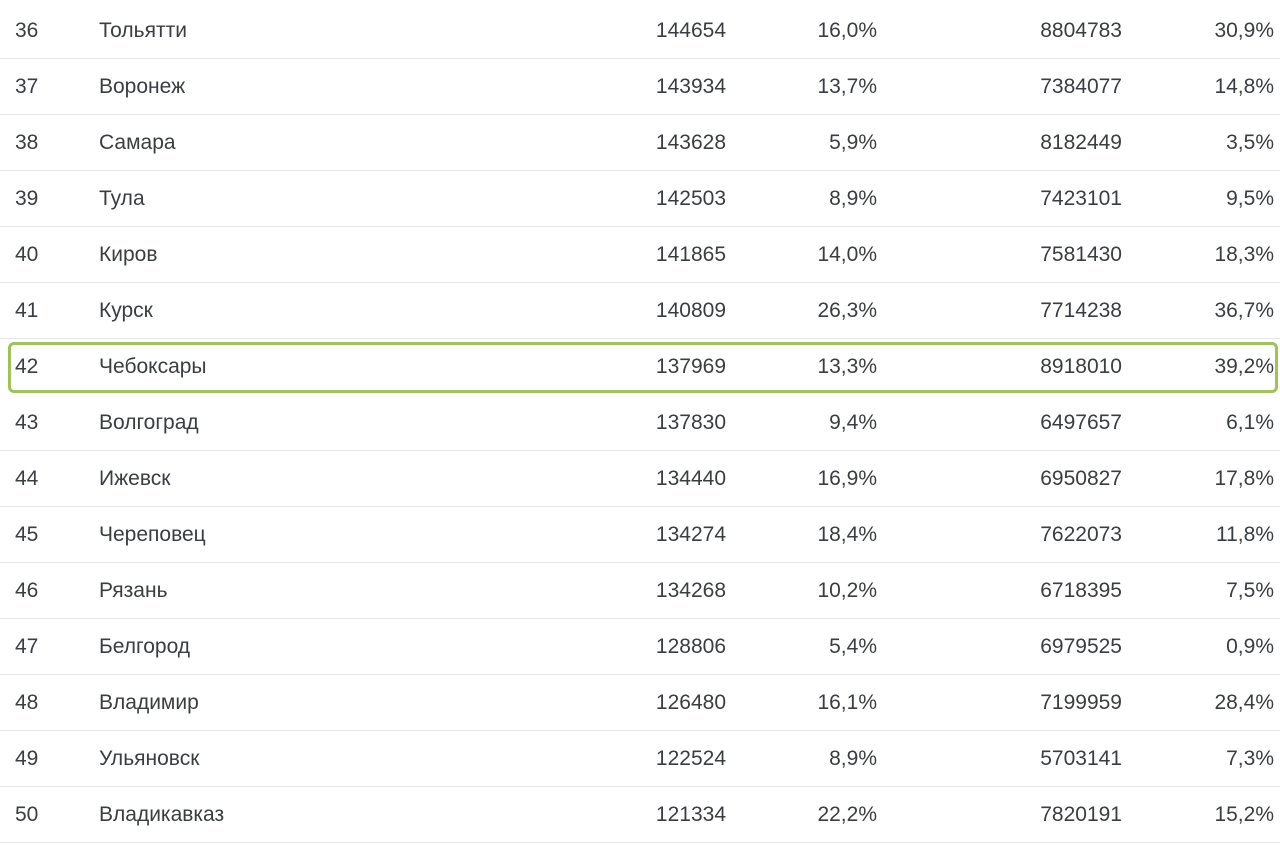 The height and width of the screenshot is (846, 1280). What do you see at coordinates (847, 310) in the screenshot?
I see `percent1-cell: 26,3%` at bounding box center [847, 310].